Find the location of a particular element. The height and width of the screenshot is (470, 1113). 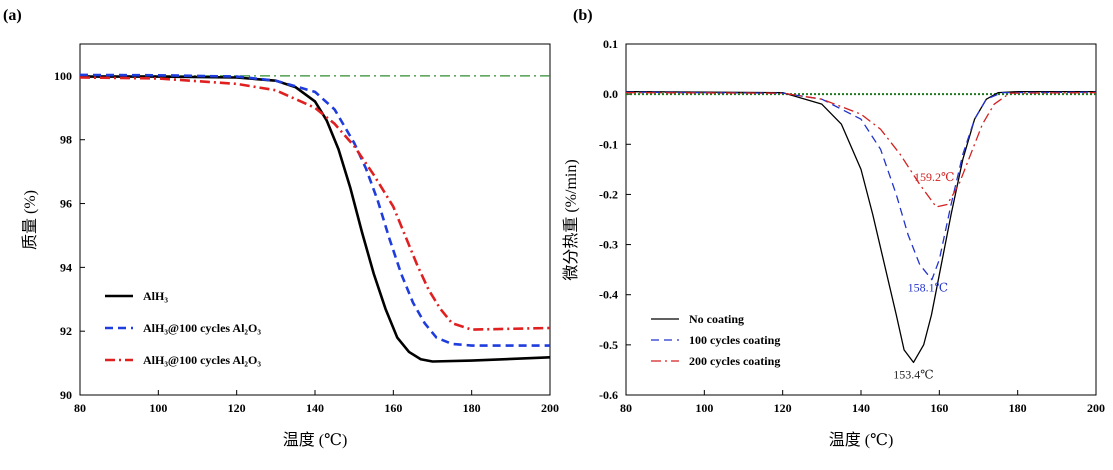

panel-b-label: (b) is located at coordinates (583, 15).